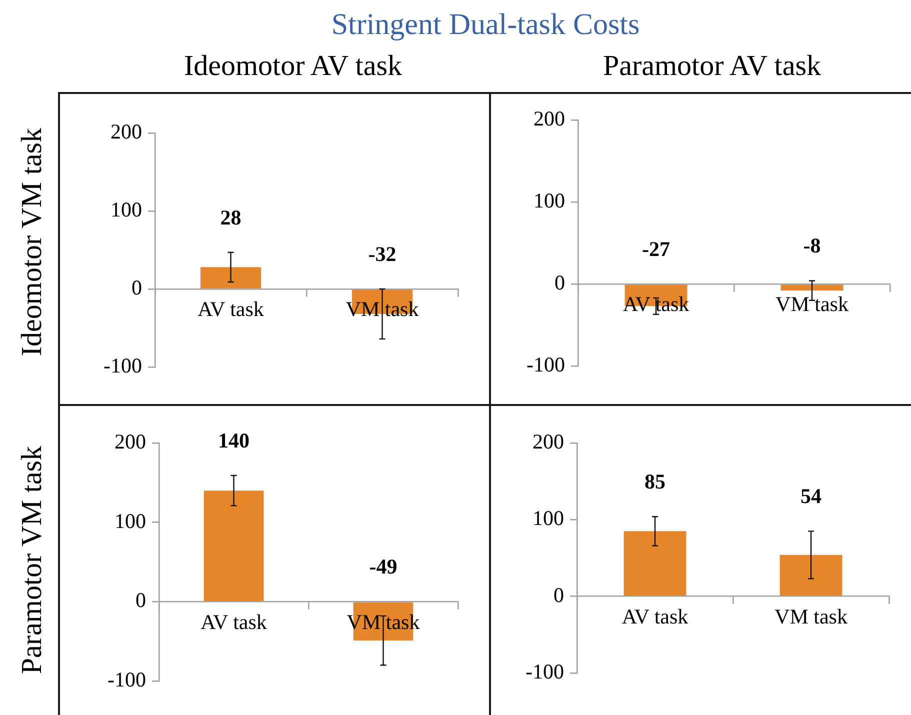 This screenshot has width=911, height=715. What do you see at coordinates (655, 482) in the screenshot?
I see `data-label: 85` at bounding box center [655, 482].